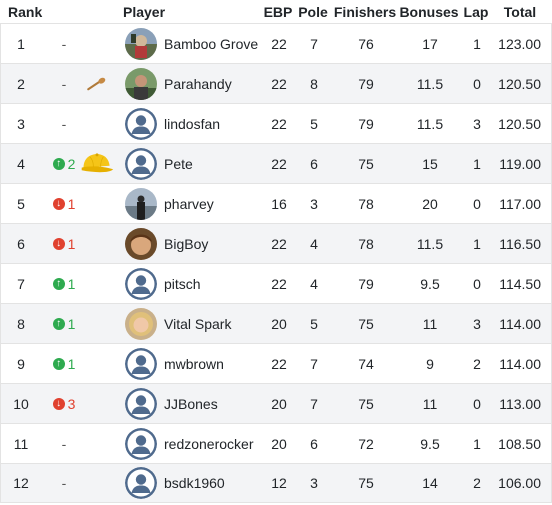 Image resolution: width=552 pixels, height=505 pixels. I want to click on player-name: lindosfan, so click(192, 123).